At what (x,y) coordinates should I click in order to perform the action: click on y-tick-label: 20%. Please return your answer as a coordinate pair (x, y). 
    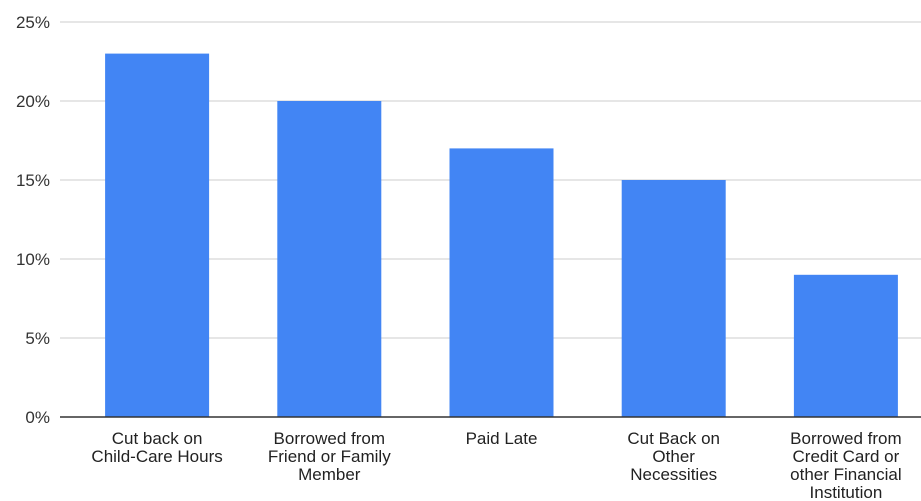
    Looking at the image, I should click on (33, 101).